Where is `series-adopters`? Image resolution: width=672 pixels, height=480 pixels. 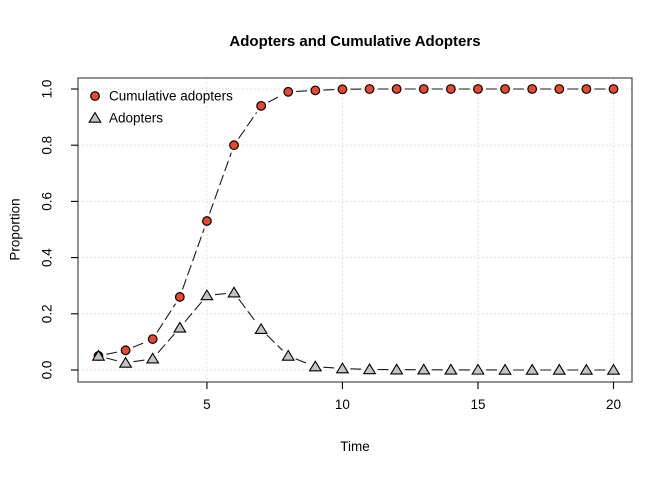 series-adopters is located at coordinates (356, 330).